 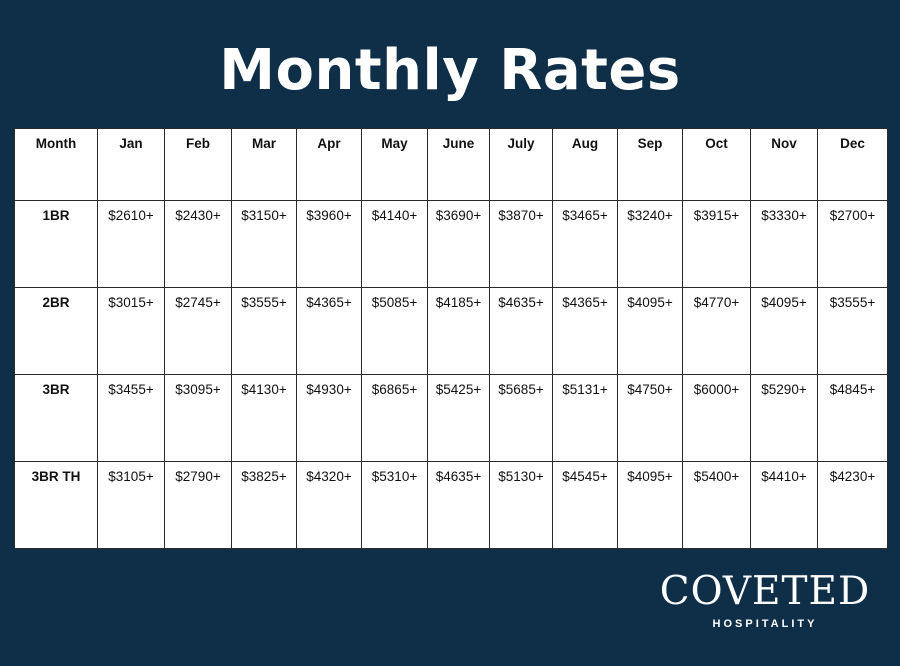 I want to click on rate-cell: $4230+, so click(x=852, y=505).